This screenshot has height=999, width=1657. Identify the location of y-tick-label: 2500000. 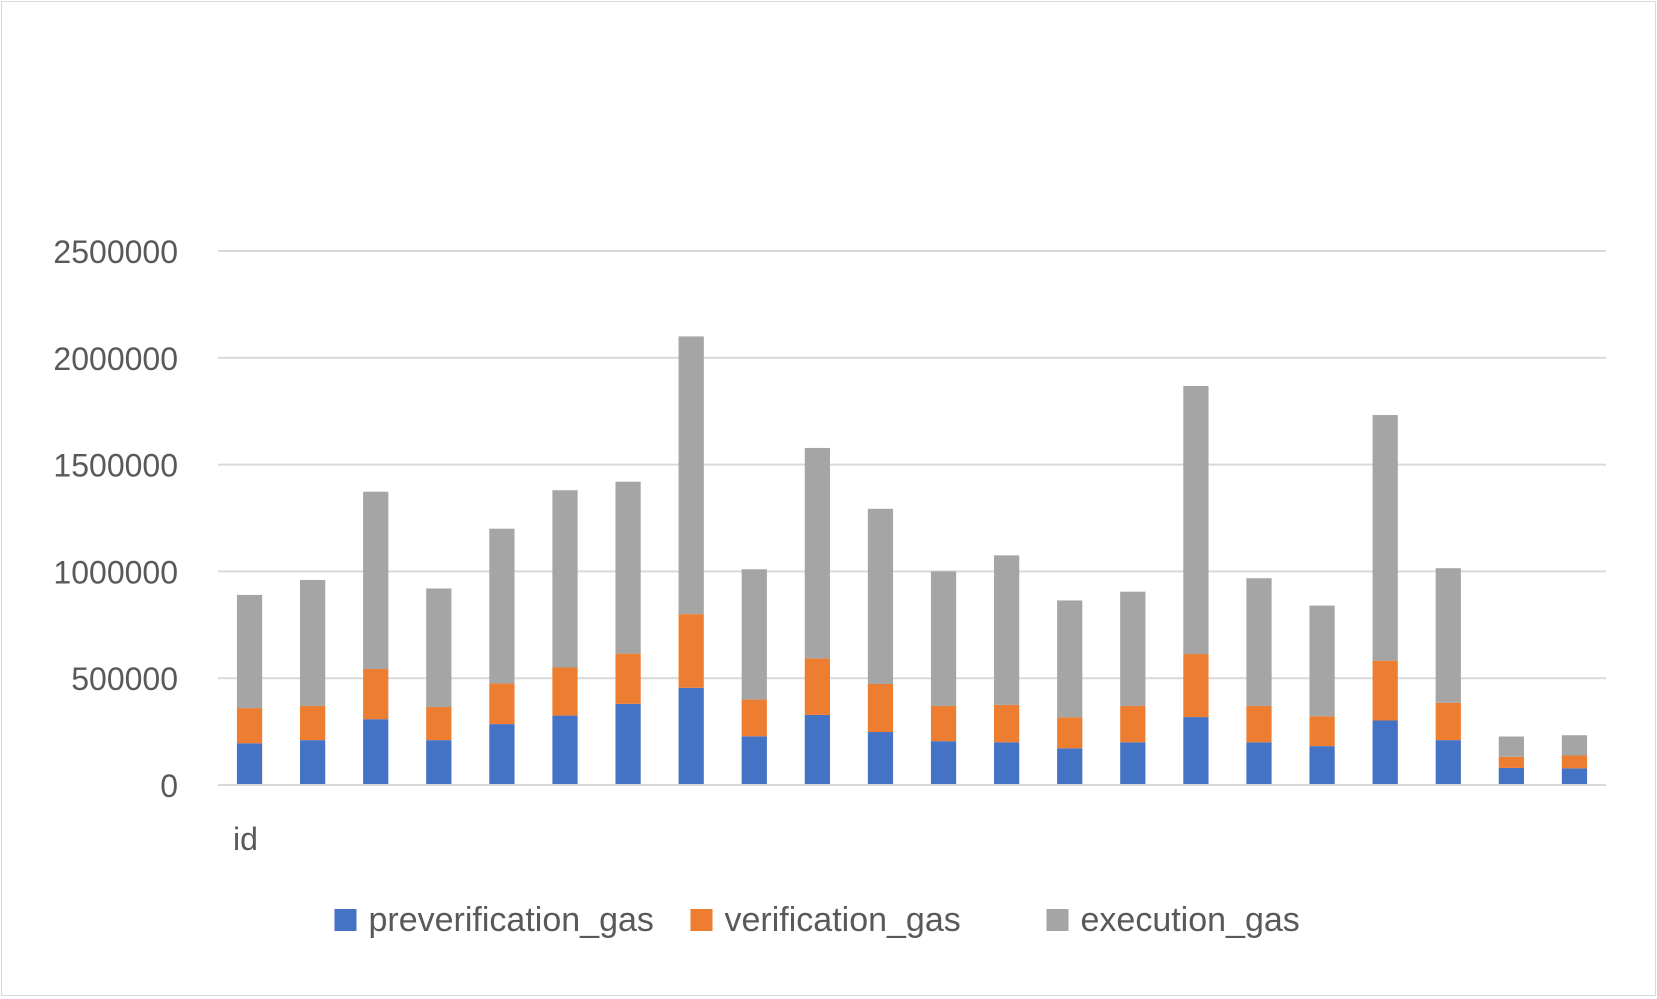
(115, 252).